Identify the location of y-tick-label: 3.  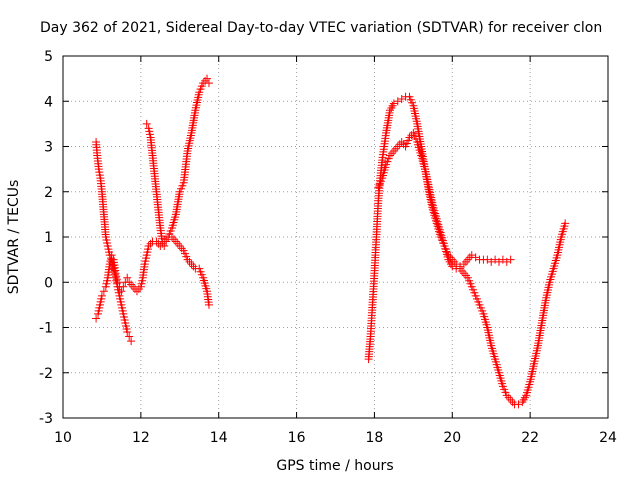
(48, 148).